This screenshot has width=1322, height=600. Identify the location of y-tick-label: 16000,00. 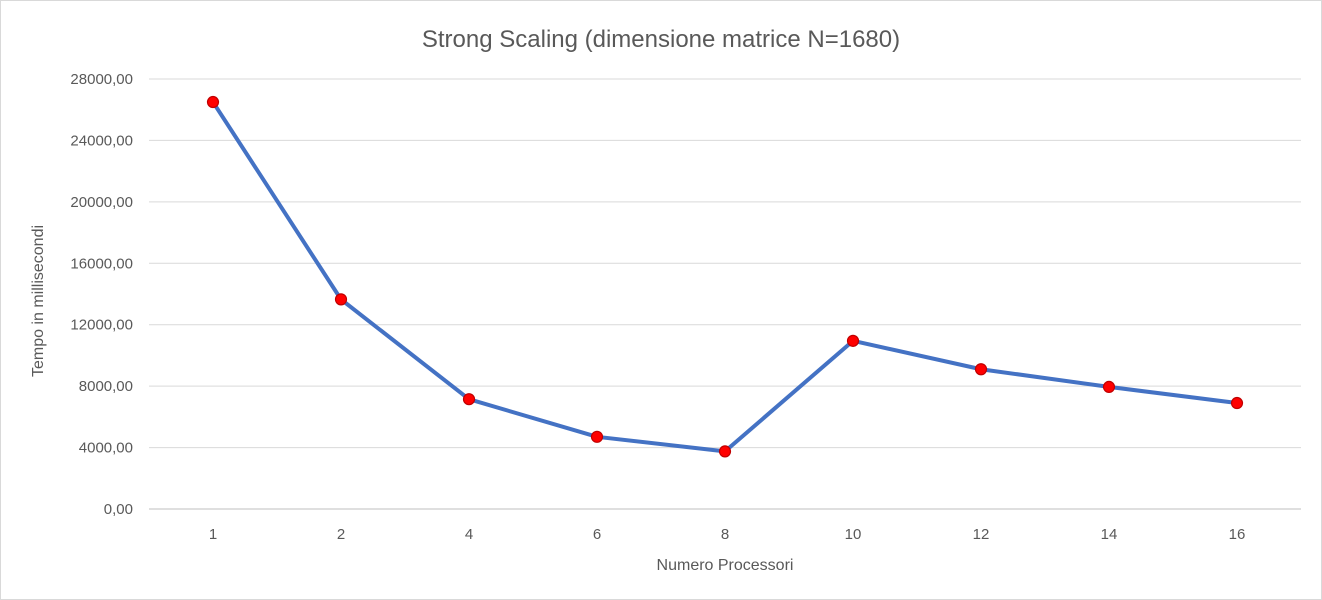
(101, 263).